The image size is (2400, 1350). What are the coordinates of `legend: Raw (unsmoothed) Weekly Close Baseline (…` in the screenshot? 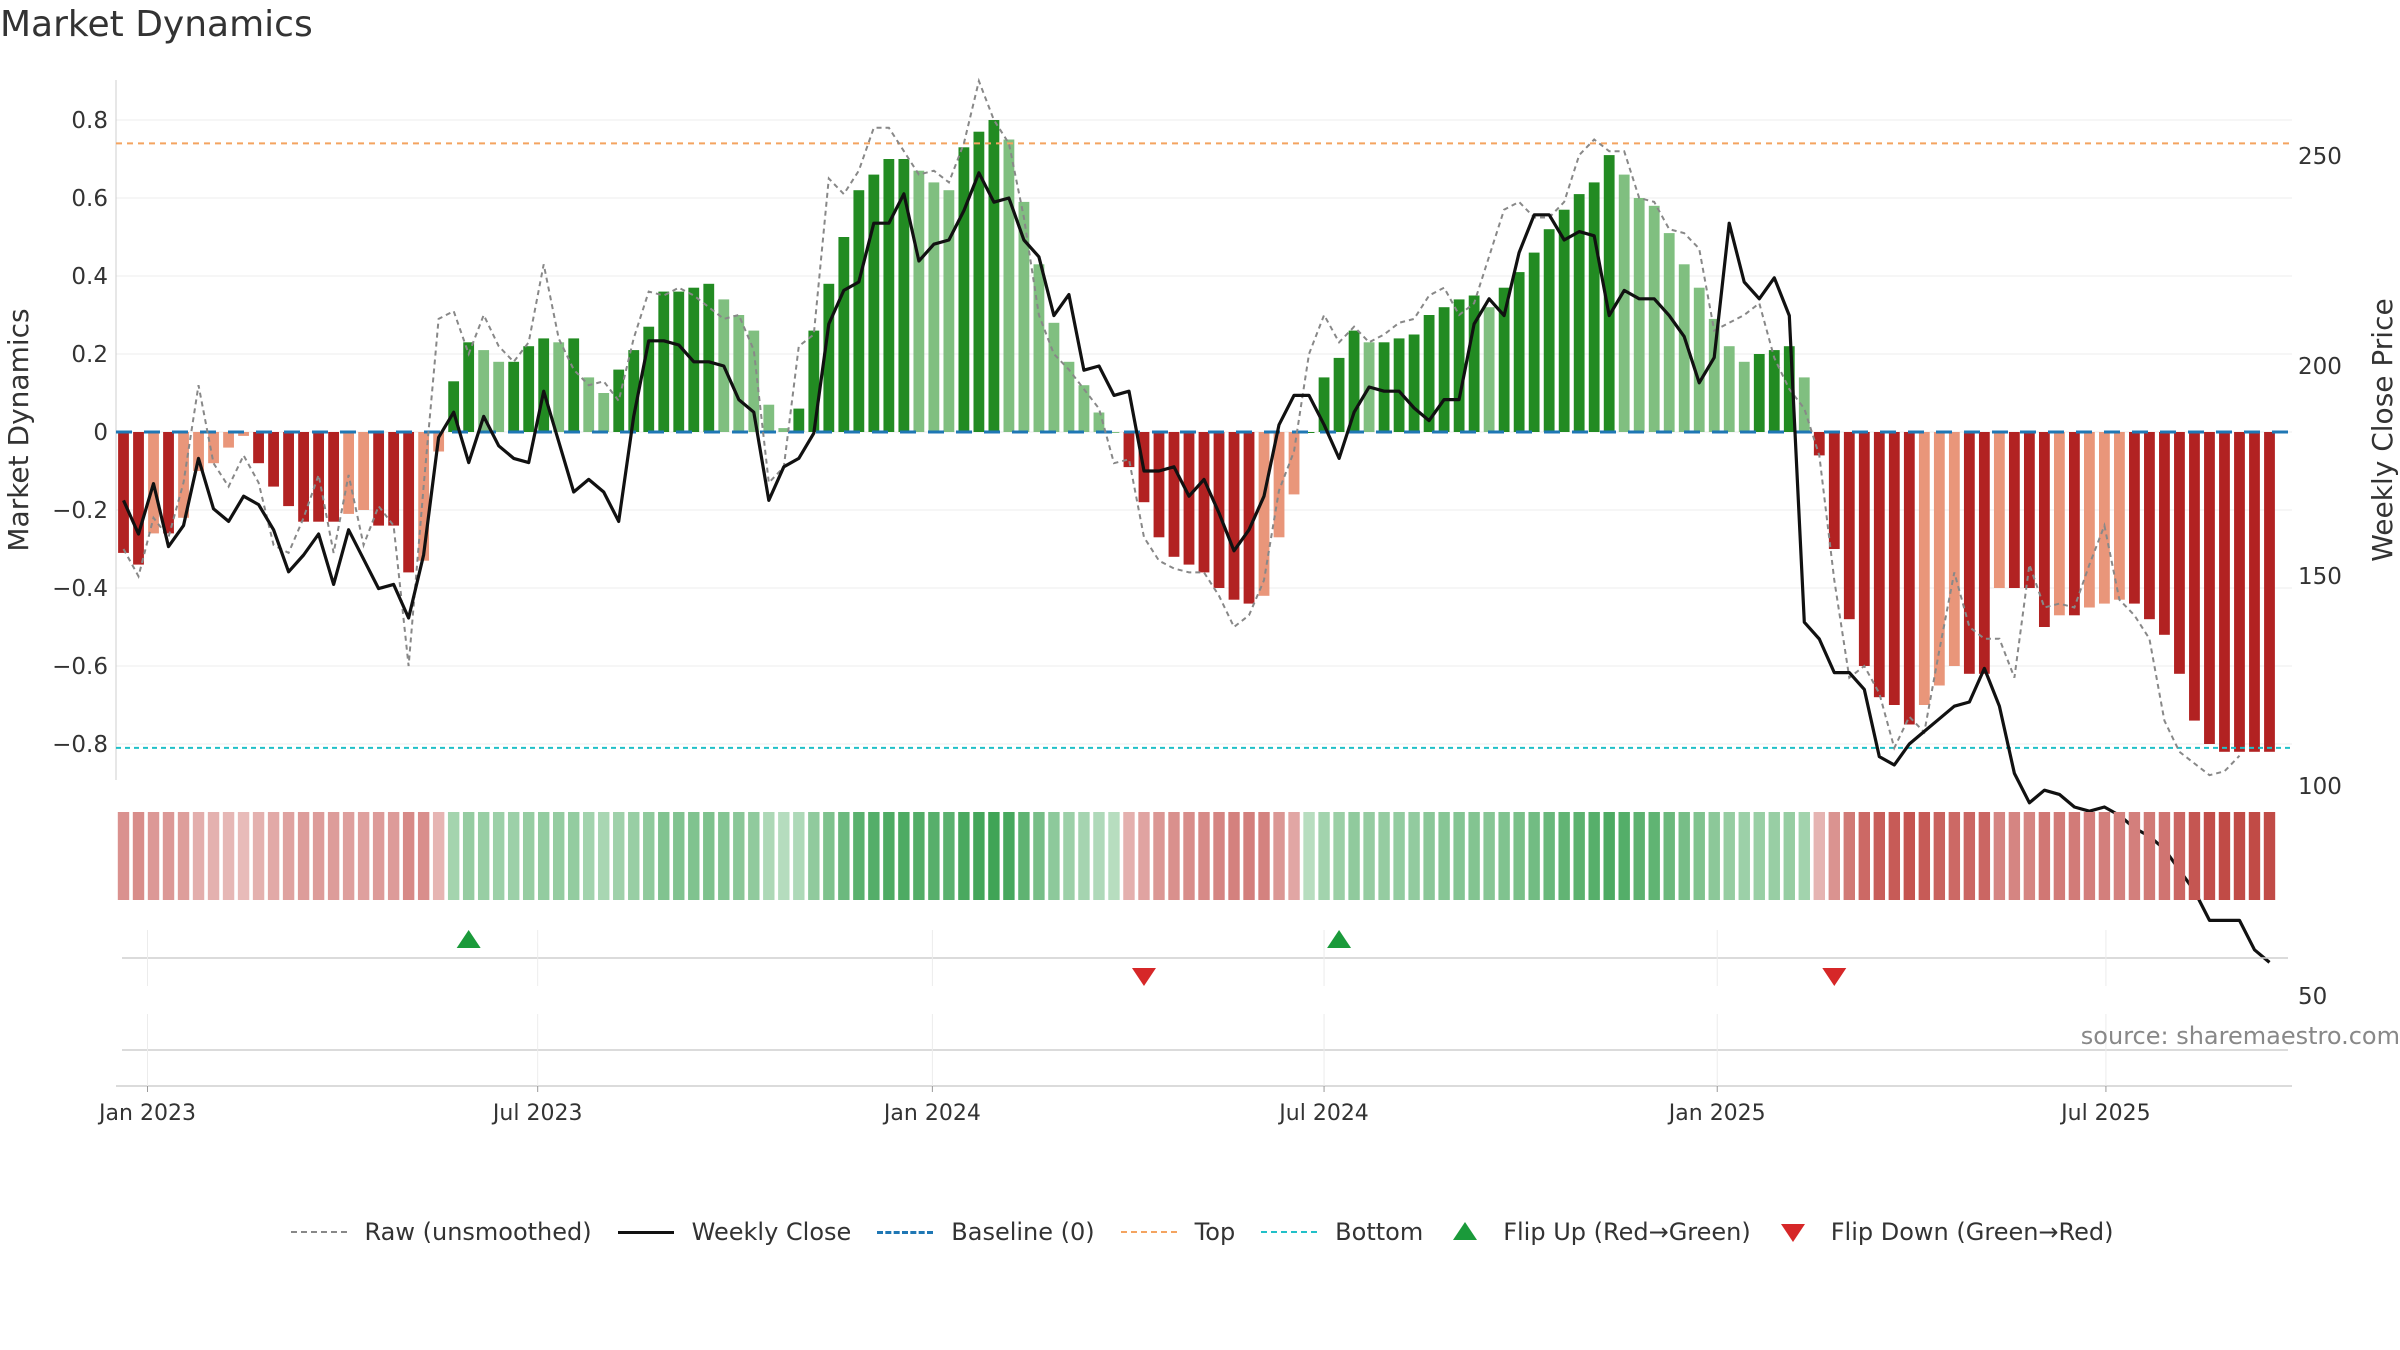 It's located at (1200, 1232).